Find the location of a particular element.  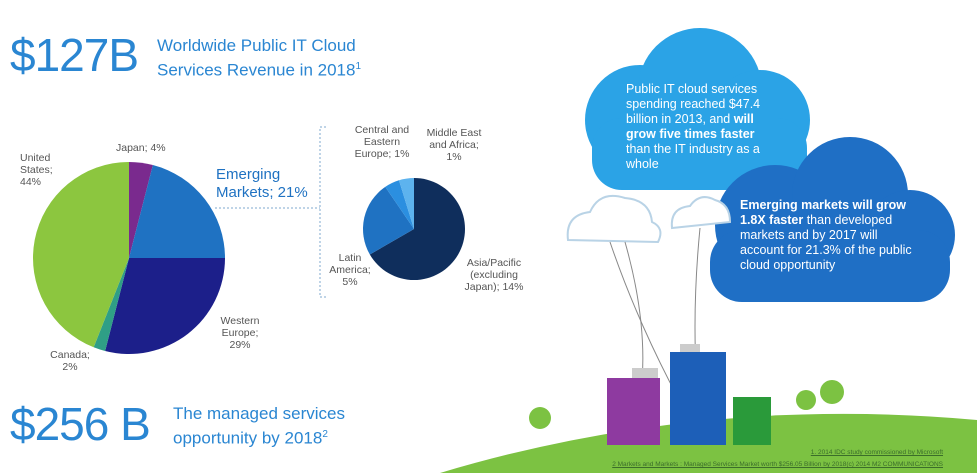

slice-label: Emerging Markets; 21% is located at coordinates (262, 183).